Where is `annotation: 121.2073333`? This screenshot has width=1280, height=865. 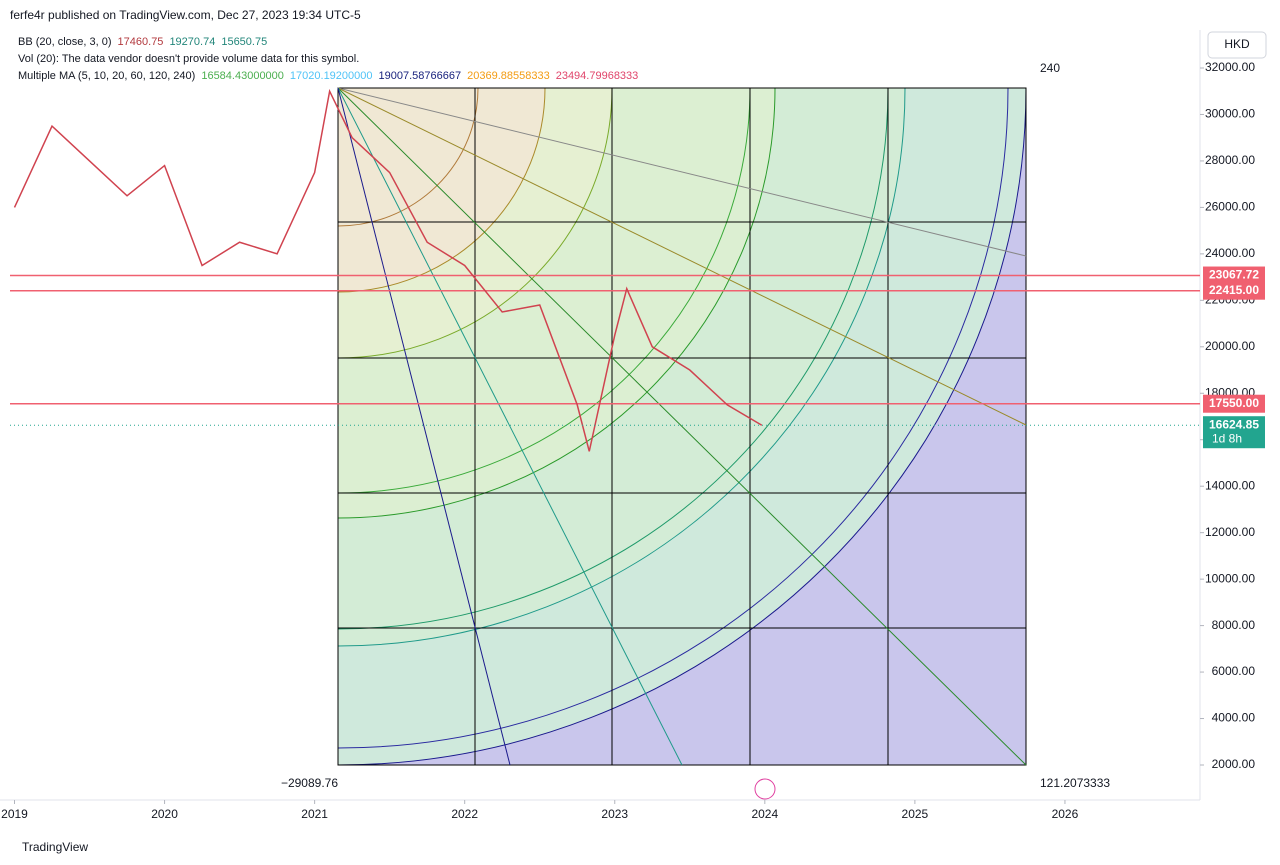
annotation: 121.2073333 is located at coordinates (1075, 783).